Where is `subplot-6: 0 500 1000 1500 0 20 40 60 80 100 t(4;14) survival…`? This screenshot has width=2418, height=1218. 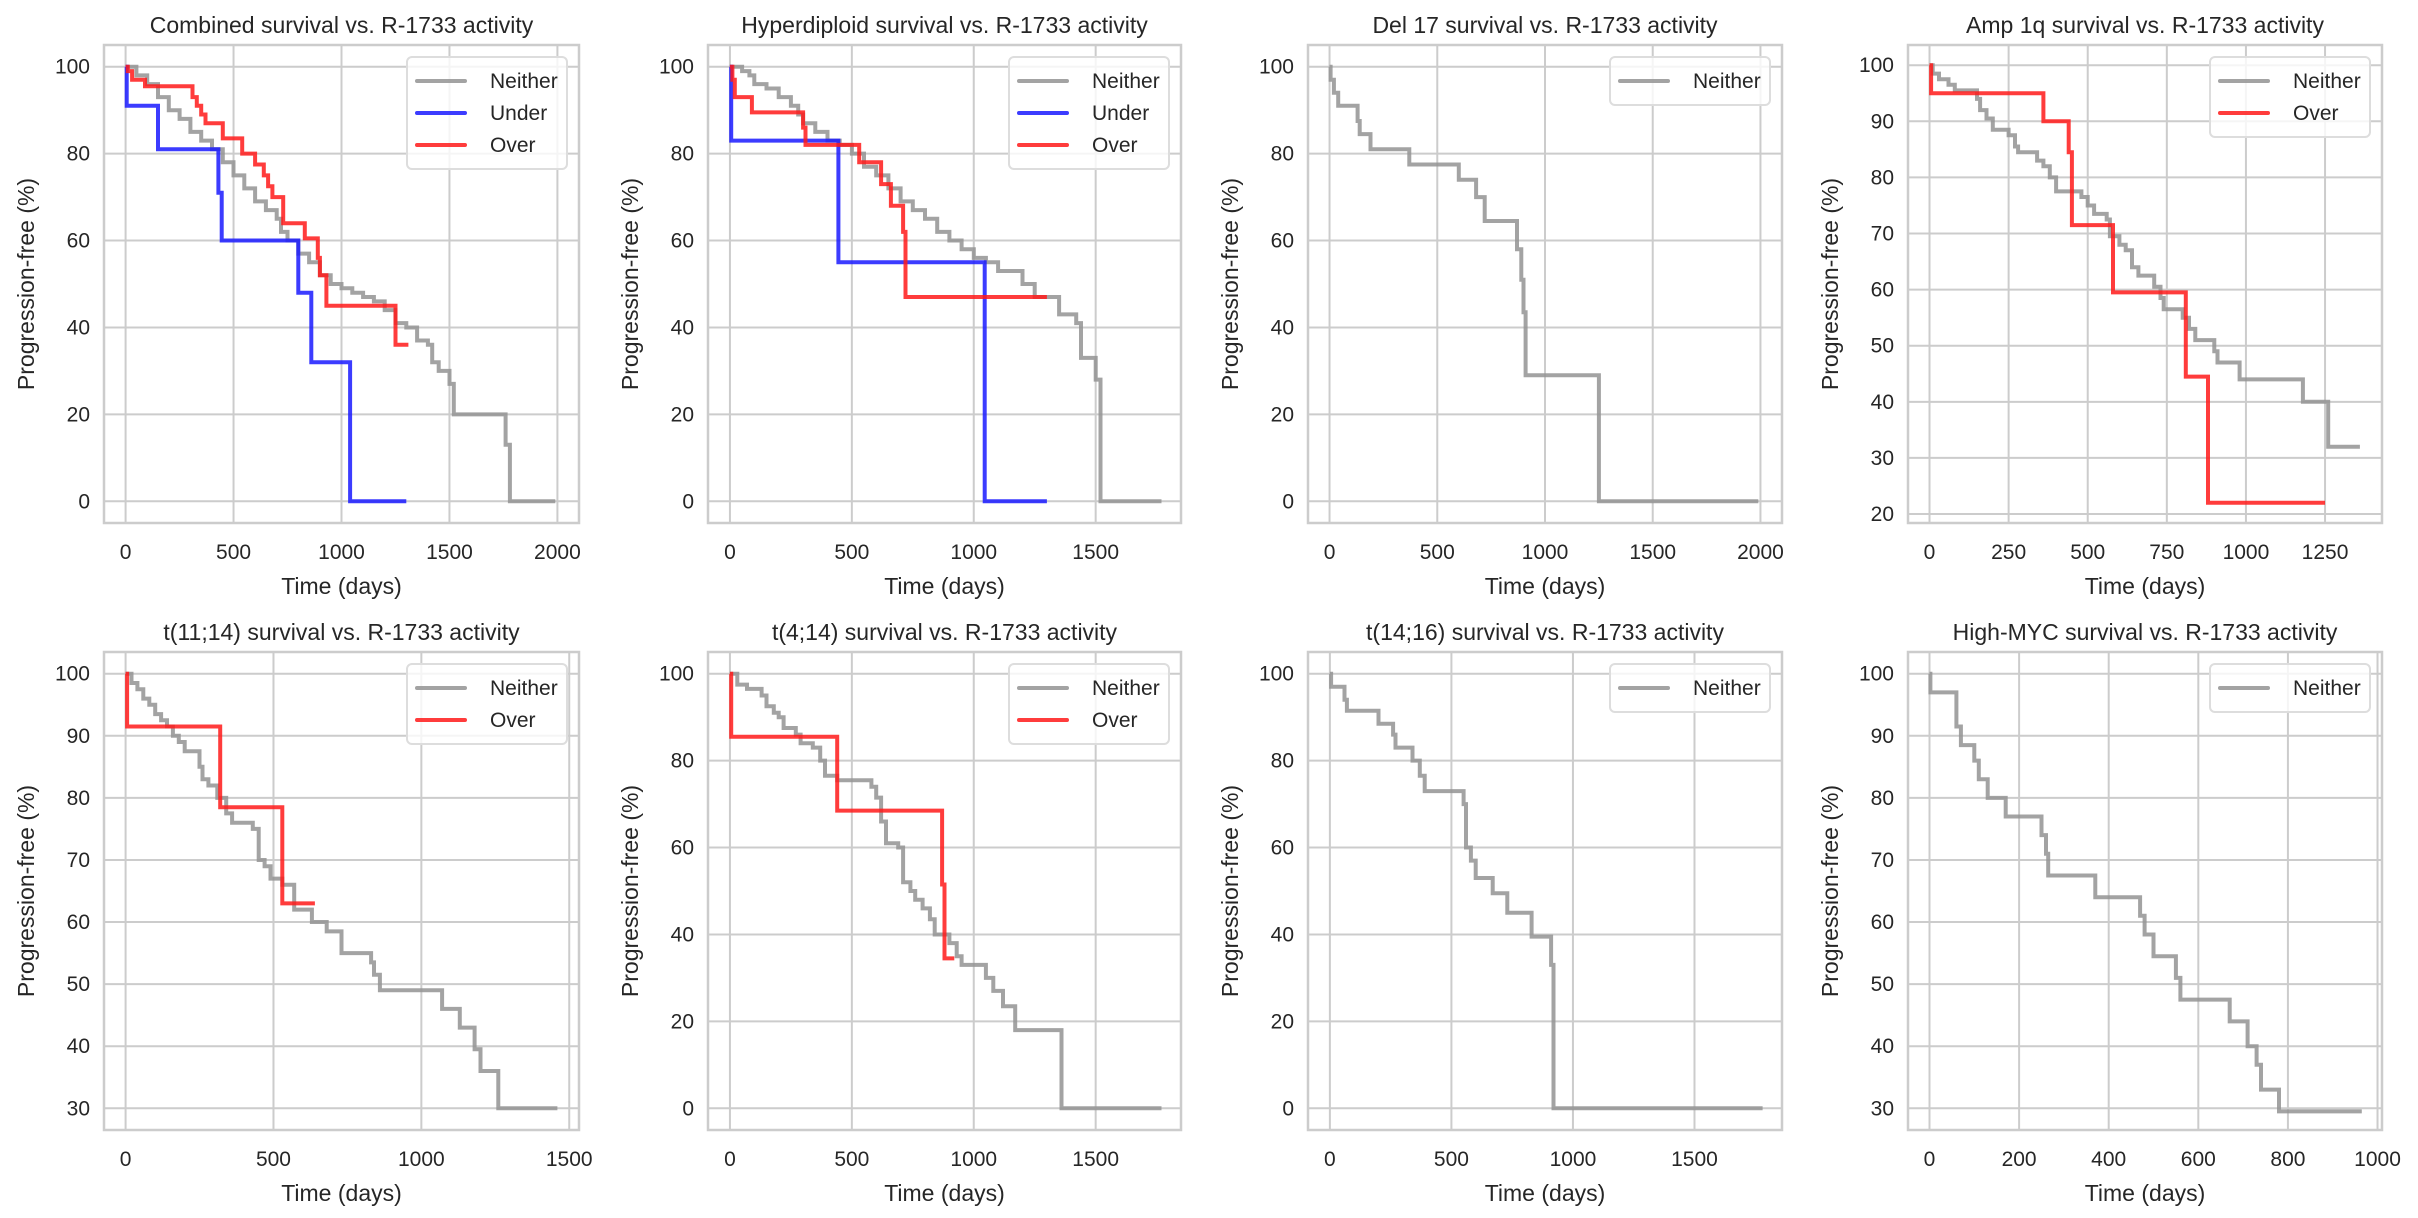 subplot-6: 0 500 1000 1500 0 20 40 60 80 100 t(4;14) survival… is located at coordinates (900, 912).